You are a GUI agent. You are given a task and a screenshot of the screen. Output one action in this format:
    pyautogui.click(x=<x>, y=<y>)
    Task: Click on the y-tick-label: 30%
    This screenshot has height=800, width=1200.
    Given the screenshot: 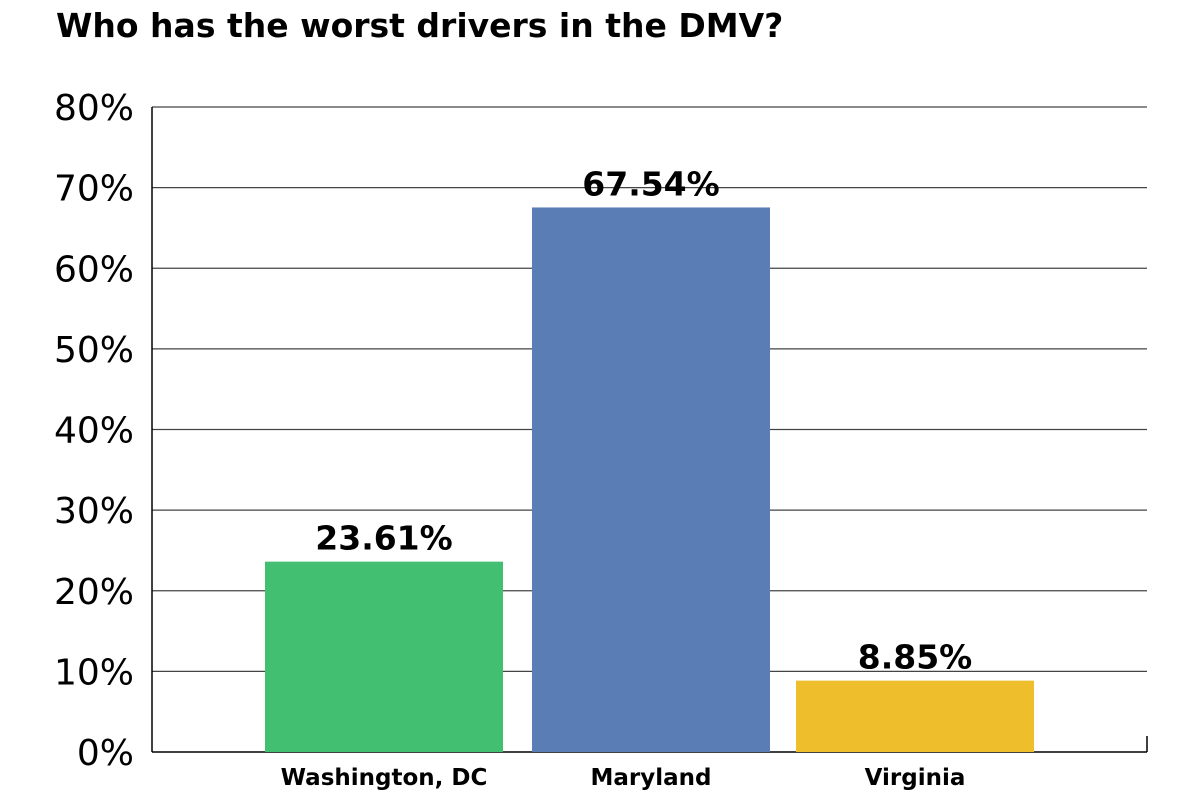 What is the action you would take?
    pyautogui.click(x=94, y=511)
    